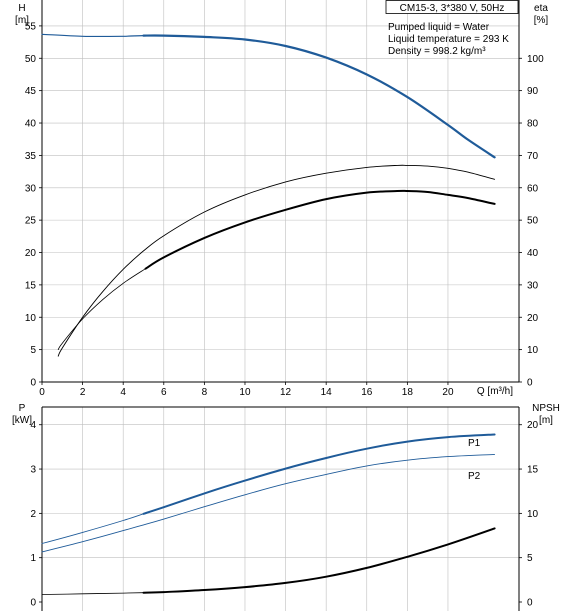 This screenshot has height=611, width=574. I want to click on top-right-tick-label: 70, so click(533, 156).